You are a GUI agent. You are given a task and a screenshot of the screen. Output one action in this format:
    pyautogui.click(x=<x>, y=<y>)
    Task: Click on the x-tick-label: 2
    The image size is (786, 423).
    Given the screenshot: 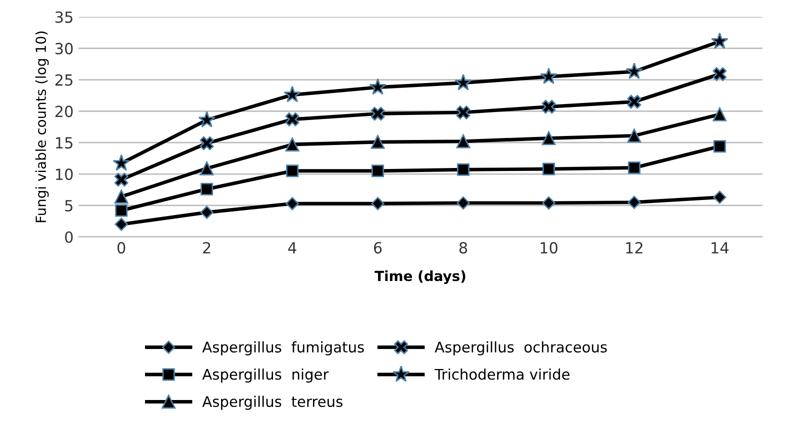 What is the action you would take?
    pyautogui.click(x=206, y=248)
    